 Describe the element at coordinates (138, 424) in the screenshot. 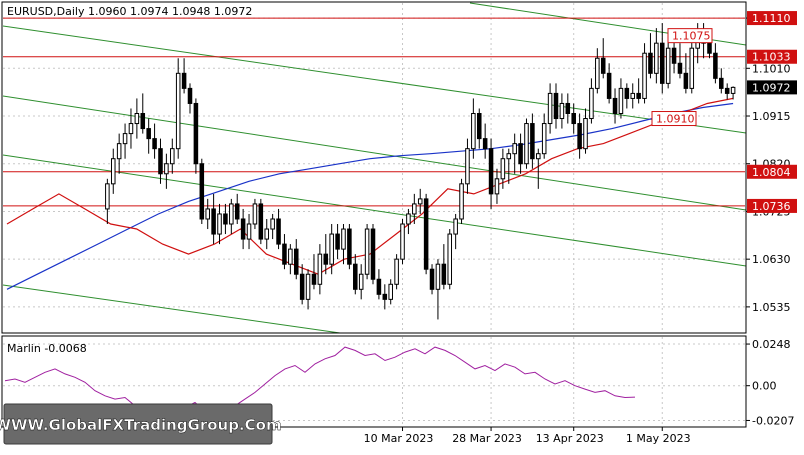

I see `watermark-box` at that location.